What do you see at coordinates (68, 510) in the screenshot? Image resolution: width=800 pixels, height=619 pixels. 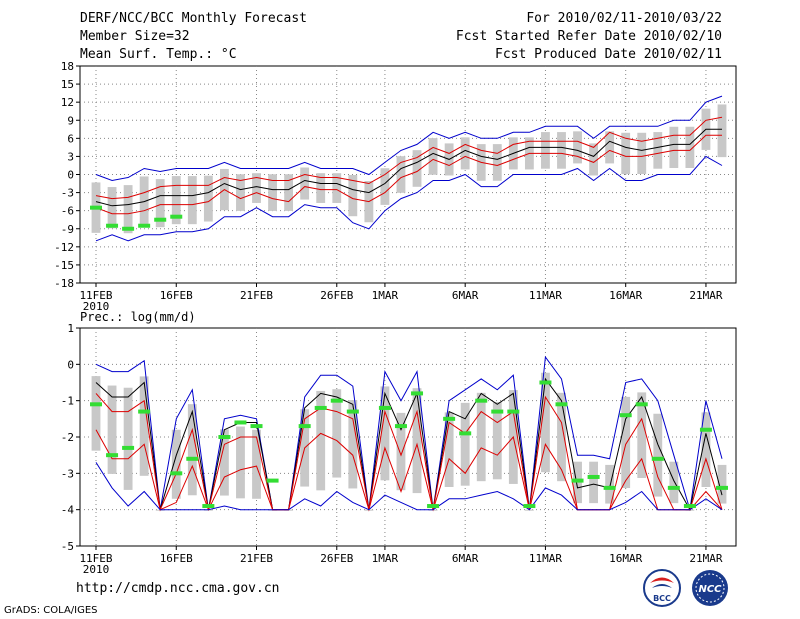 I see `y-tick-label: -4` at bounding box center [68, 510].